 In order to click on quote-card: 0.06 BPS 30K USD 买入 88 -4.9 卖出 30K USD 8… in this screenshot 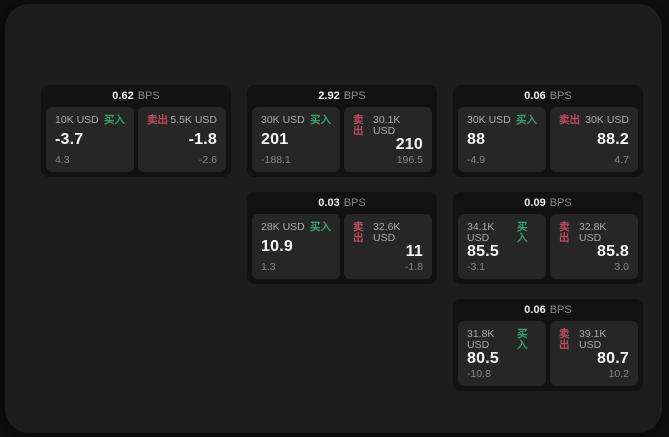, I will do `click(548, 131)`.